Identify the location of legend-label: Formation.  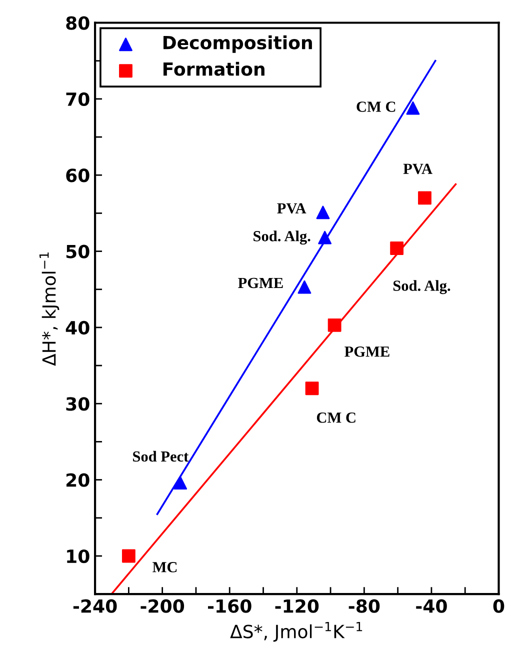
(214, 69).